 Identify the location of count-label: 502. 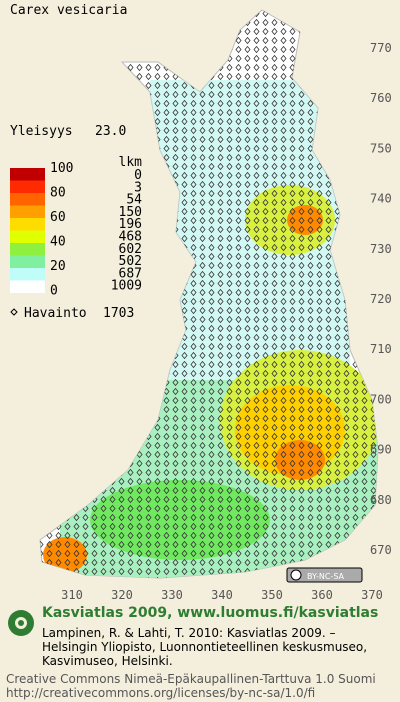
(130, 261).